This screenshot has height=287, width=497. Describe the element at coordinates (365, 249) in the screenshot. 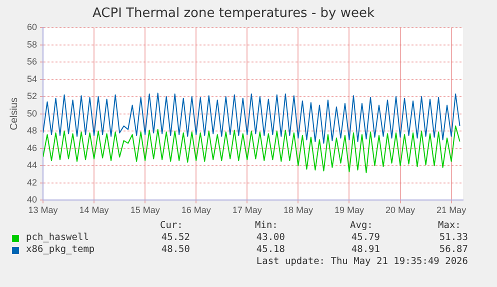

I see `text: 48.91` at that location.